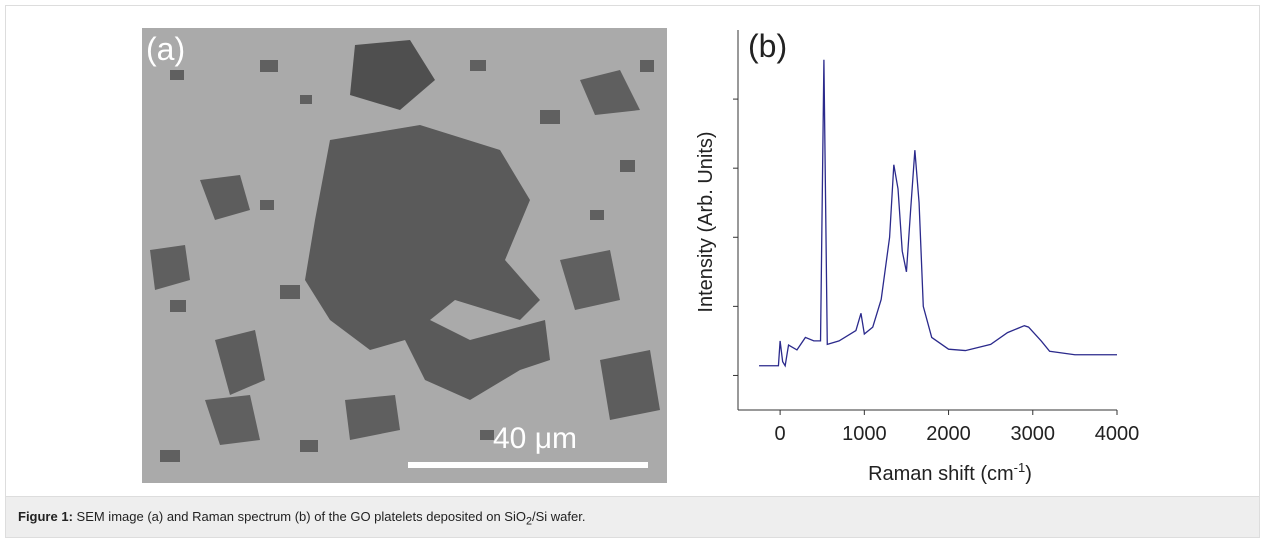  I want to click on x-tick-label: 2000, so click(948, 434).